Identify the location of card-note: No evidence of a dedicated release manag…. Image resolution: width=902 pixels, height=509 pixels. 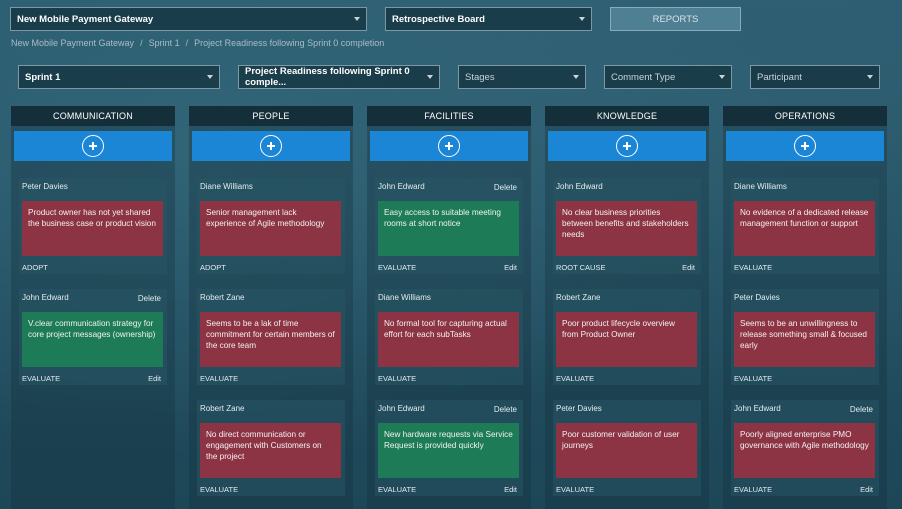
(804, 228).